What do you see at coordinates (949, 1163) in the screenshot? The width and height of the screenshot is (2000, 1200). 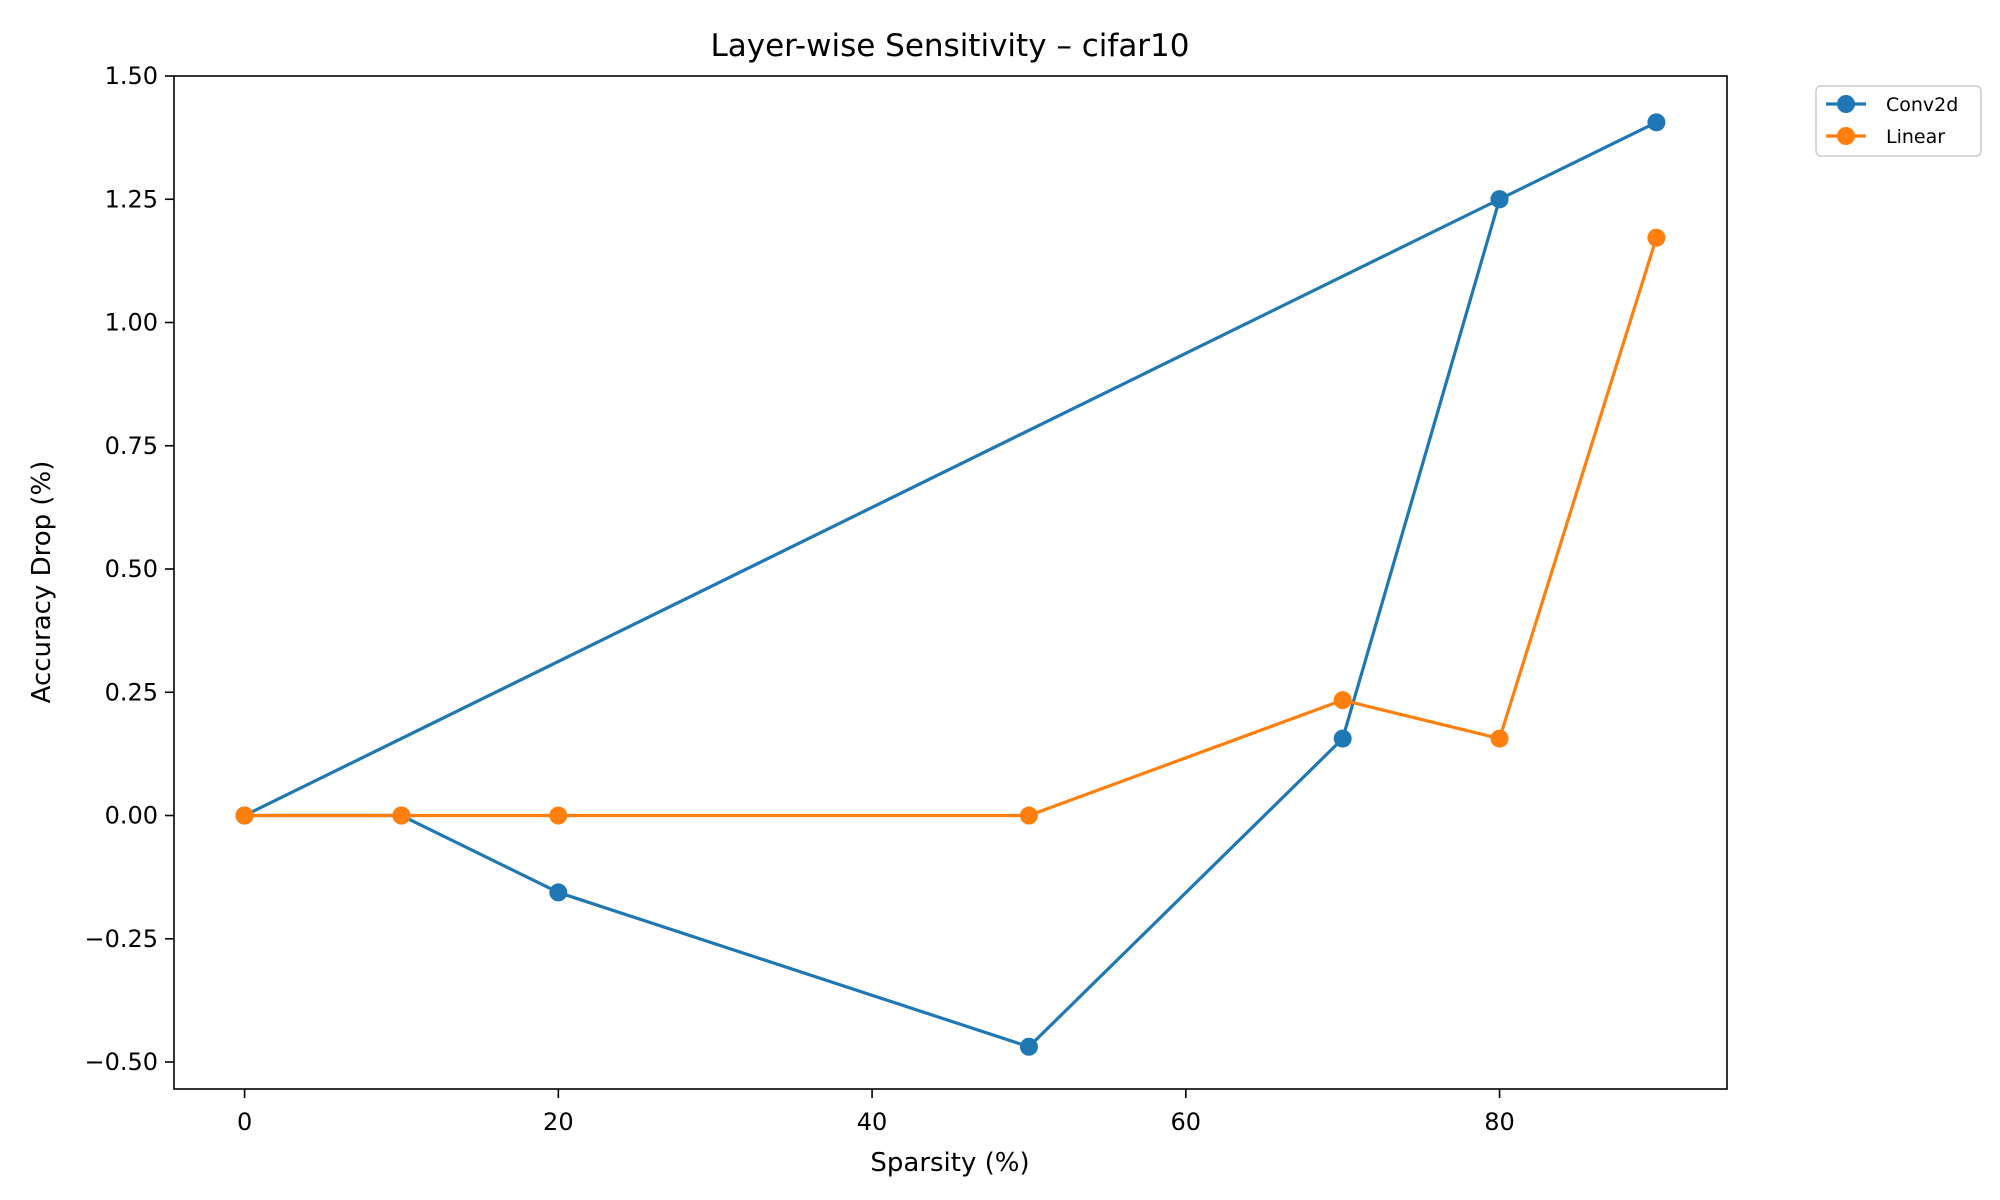 I see `x-axis-title: Sparsity (%)` at bounding box center [949, 1163].